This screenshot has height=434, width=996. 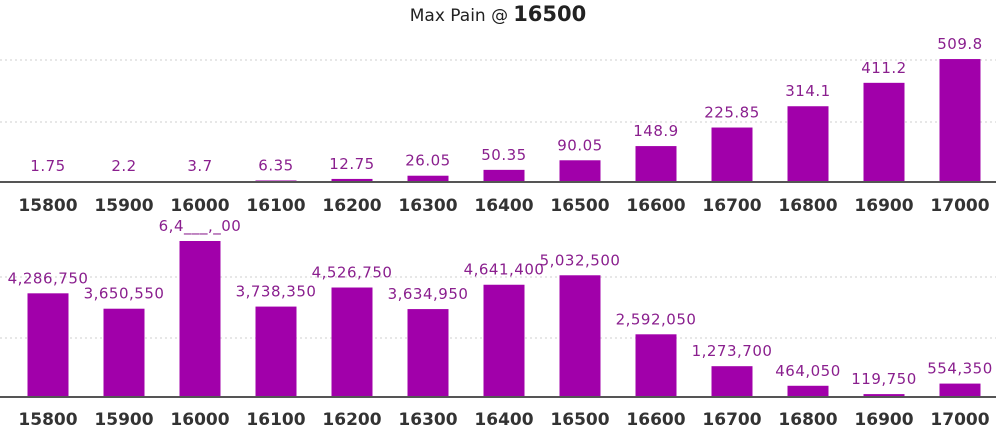 I want to click on data-label: 225.85, so click(x=732, y=113).